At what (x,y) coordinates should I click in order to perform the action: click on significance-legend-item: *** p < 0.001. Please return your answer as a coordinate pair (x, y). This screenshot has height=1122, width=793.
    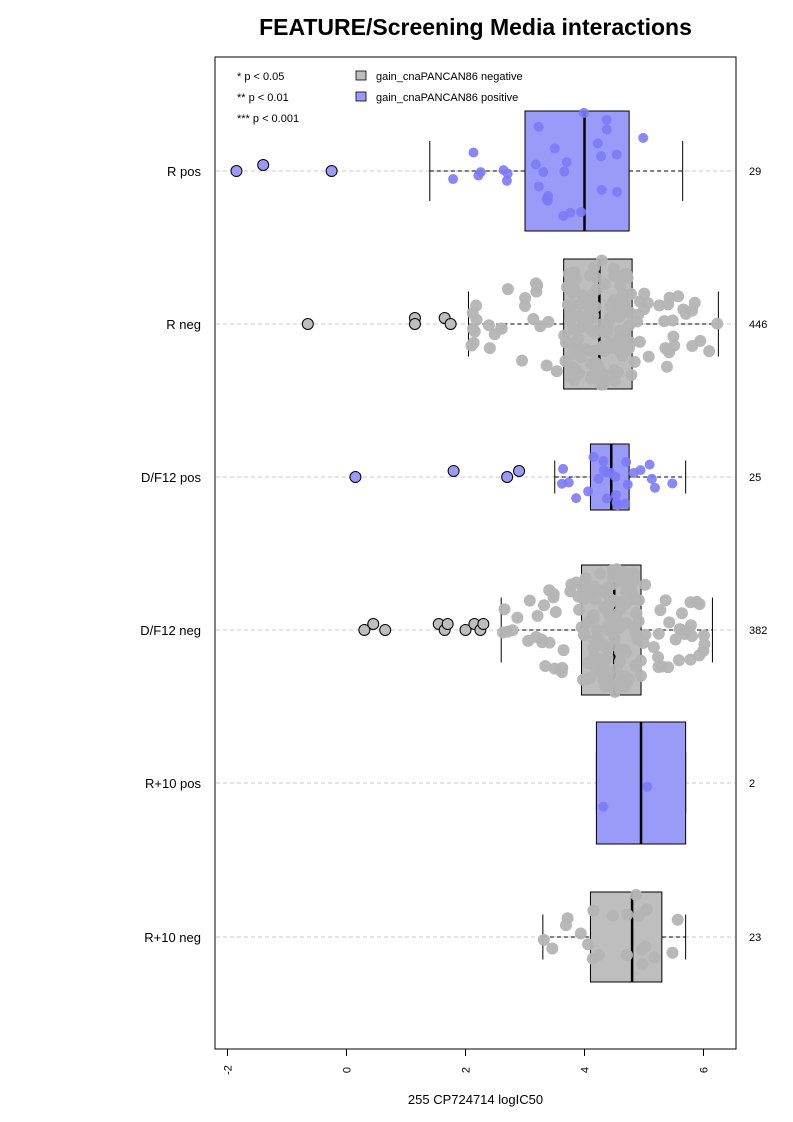
    Looking at the image, I should click on (268, 119).